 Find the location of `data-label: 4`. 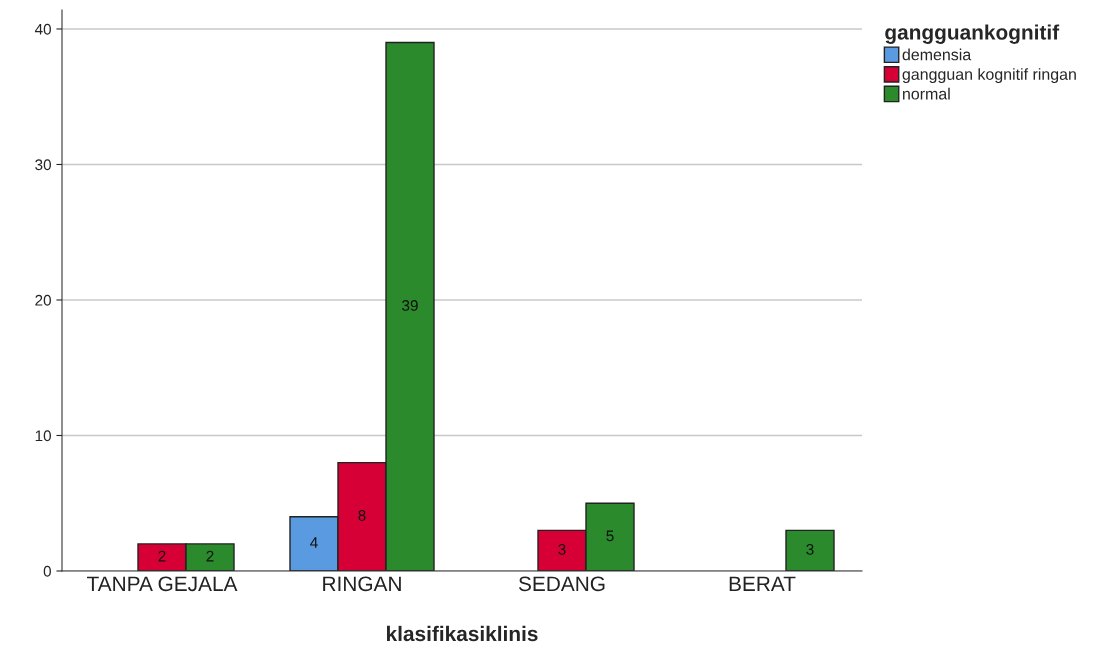

data-label: 4 is located at coordinates (314, 542).